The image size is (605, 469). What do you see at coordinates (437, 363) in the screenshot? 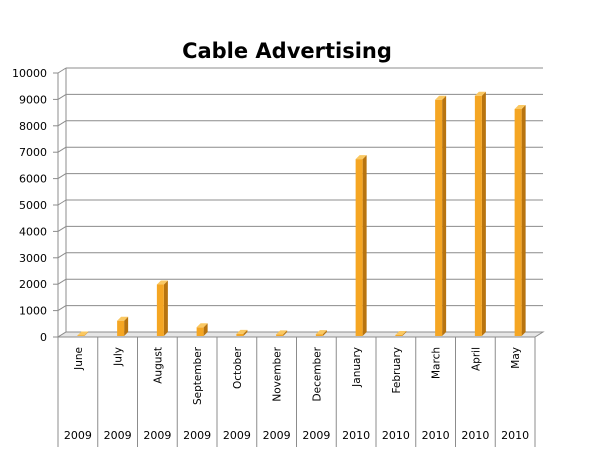
I see `x-tick-label-month: March` at bounding box center [437, 363].